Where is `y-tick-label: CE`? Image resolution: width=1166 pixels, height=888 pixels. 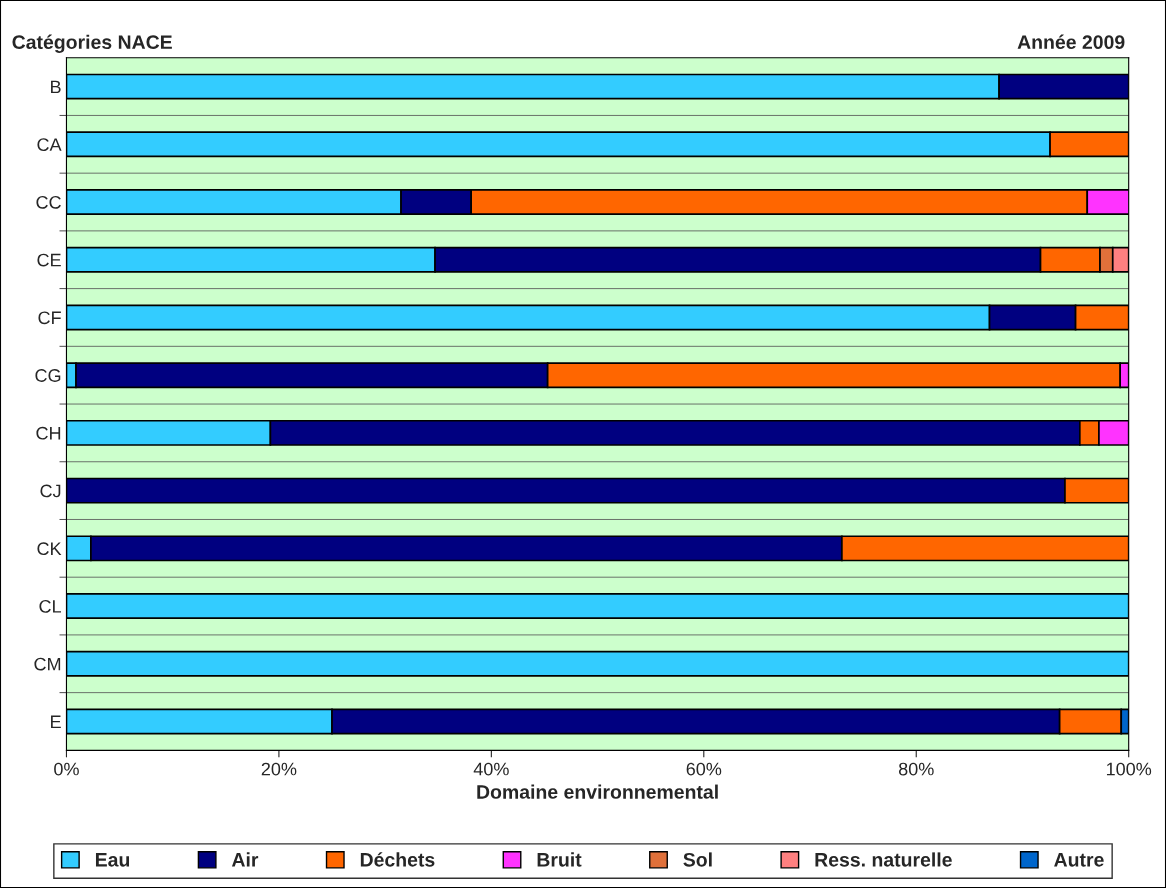
y-tick-label: CE is located at coordinates (49, 260).